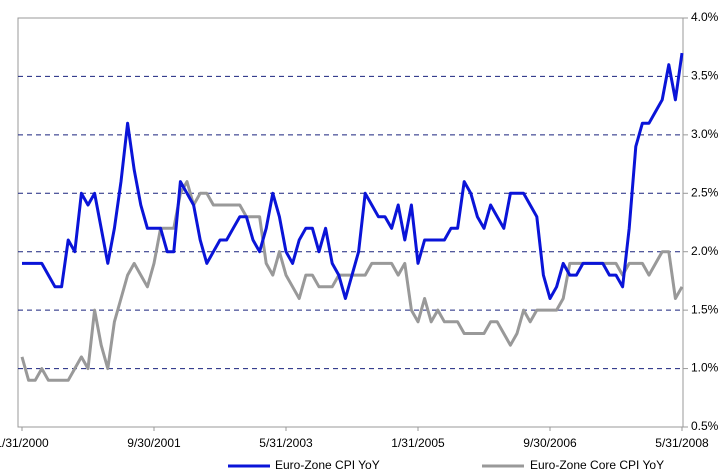  What do you see at coordinates (682, 443) in the screenshot?
I see `x-tick-label: 5/31/2008` at bounding box center [682, 443].